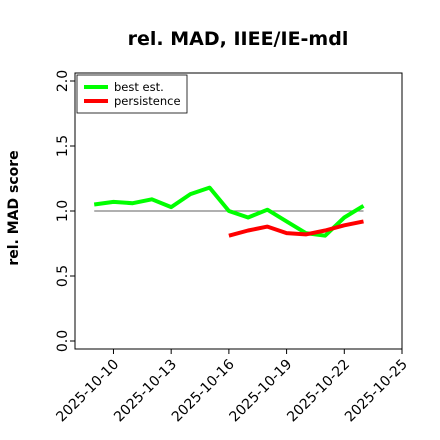 The image size is (440, 440). What do you see at coordinates (229, 211) in the screenshot?
I see `series-line-best-est` at bounding box center [229, 211].